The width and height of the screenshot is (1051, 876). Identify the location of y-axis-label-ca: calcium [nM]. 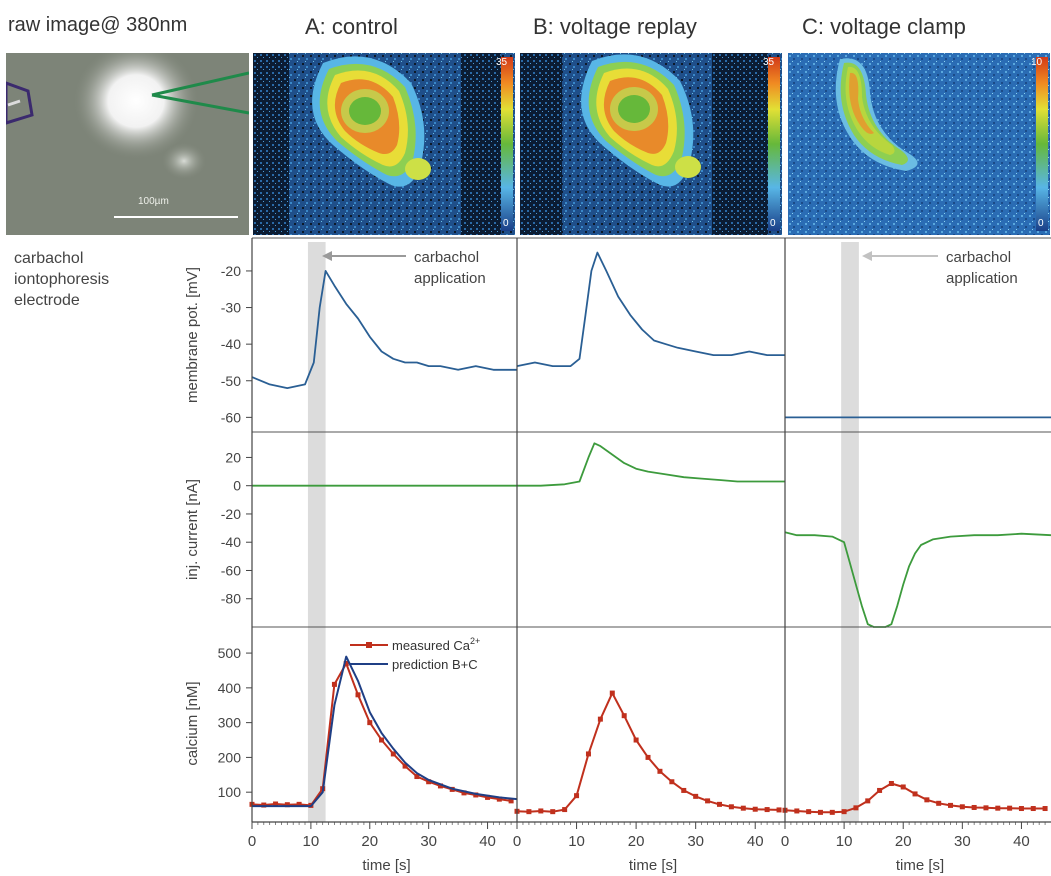
(192, 723).